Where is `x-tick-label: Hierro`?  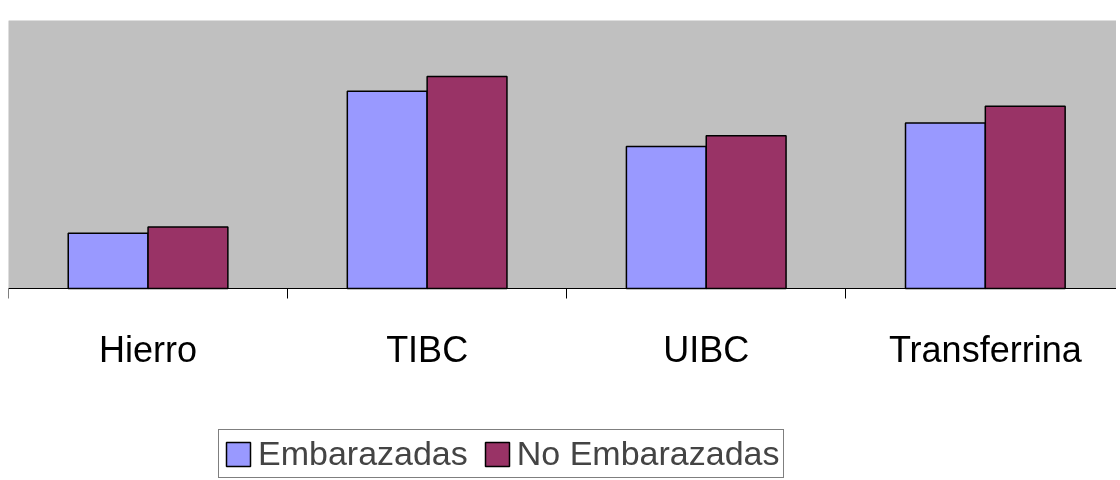
x-tick-label: Hierro is located at coordinates (148, 349).